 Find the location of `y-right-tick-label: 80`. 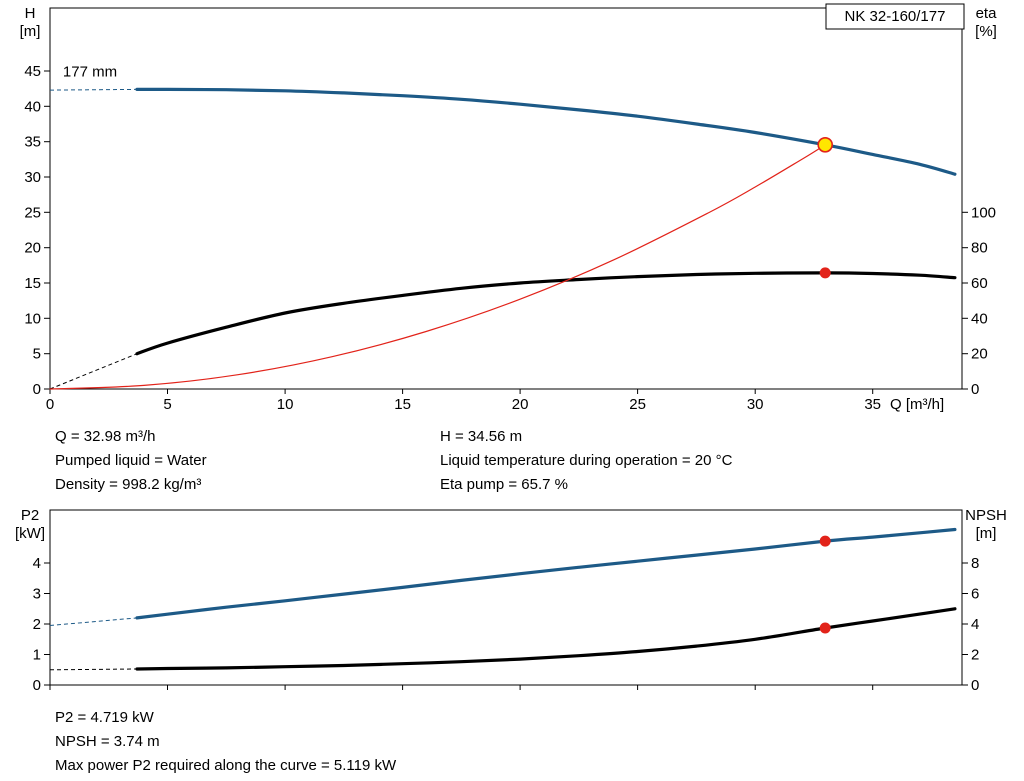

y-right-tick-label: 80 is located at coordinates (979, 248).